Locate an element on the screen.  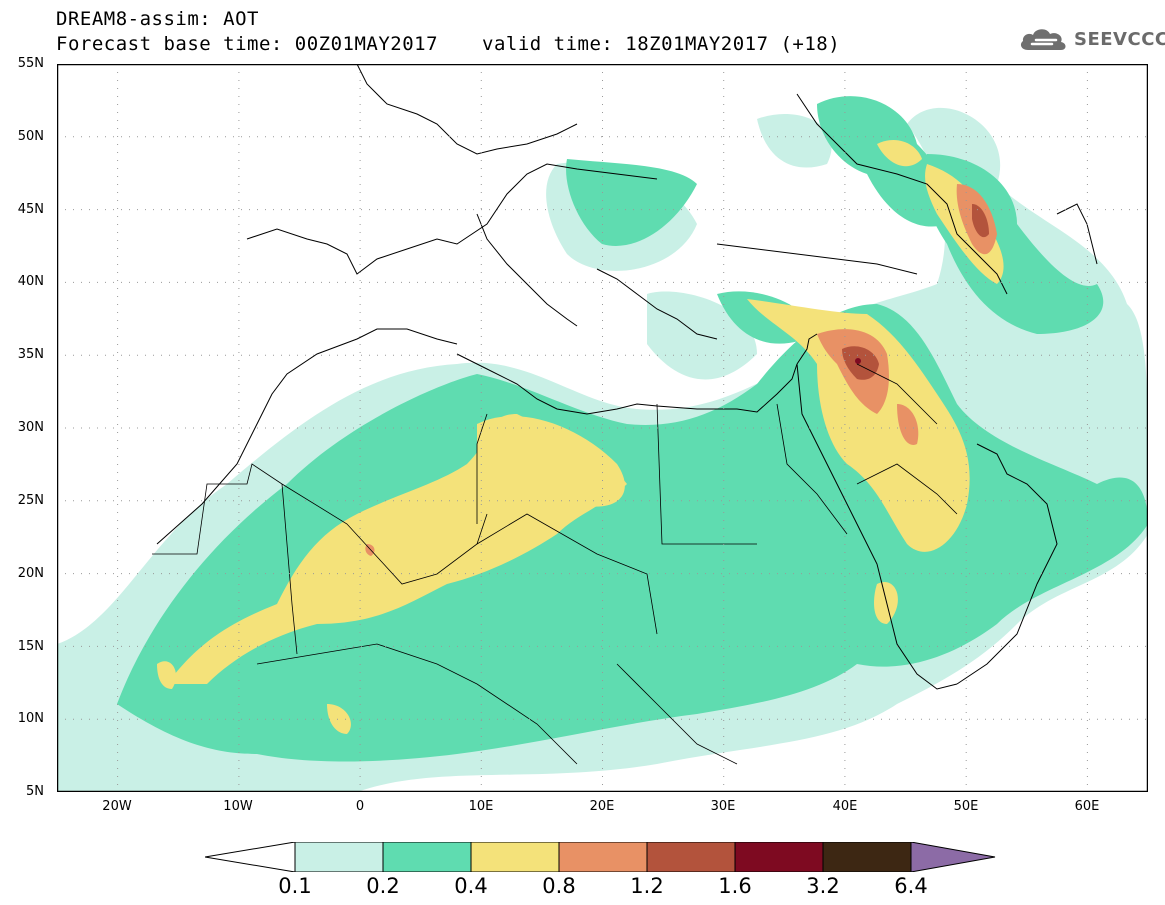
lon-label: 20W is located at coordinates (117, 806).